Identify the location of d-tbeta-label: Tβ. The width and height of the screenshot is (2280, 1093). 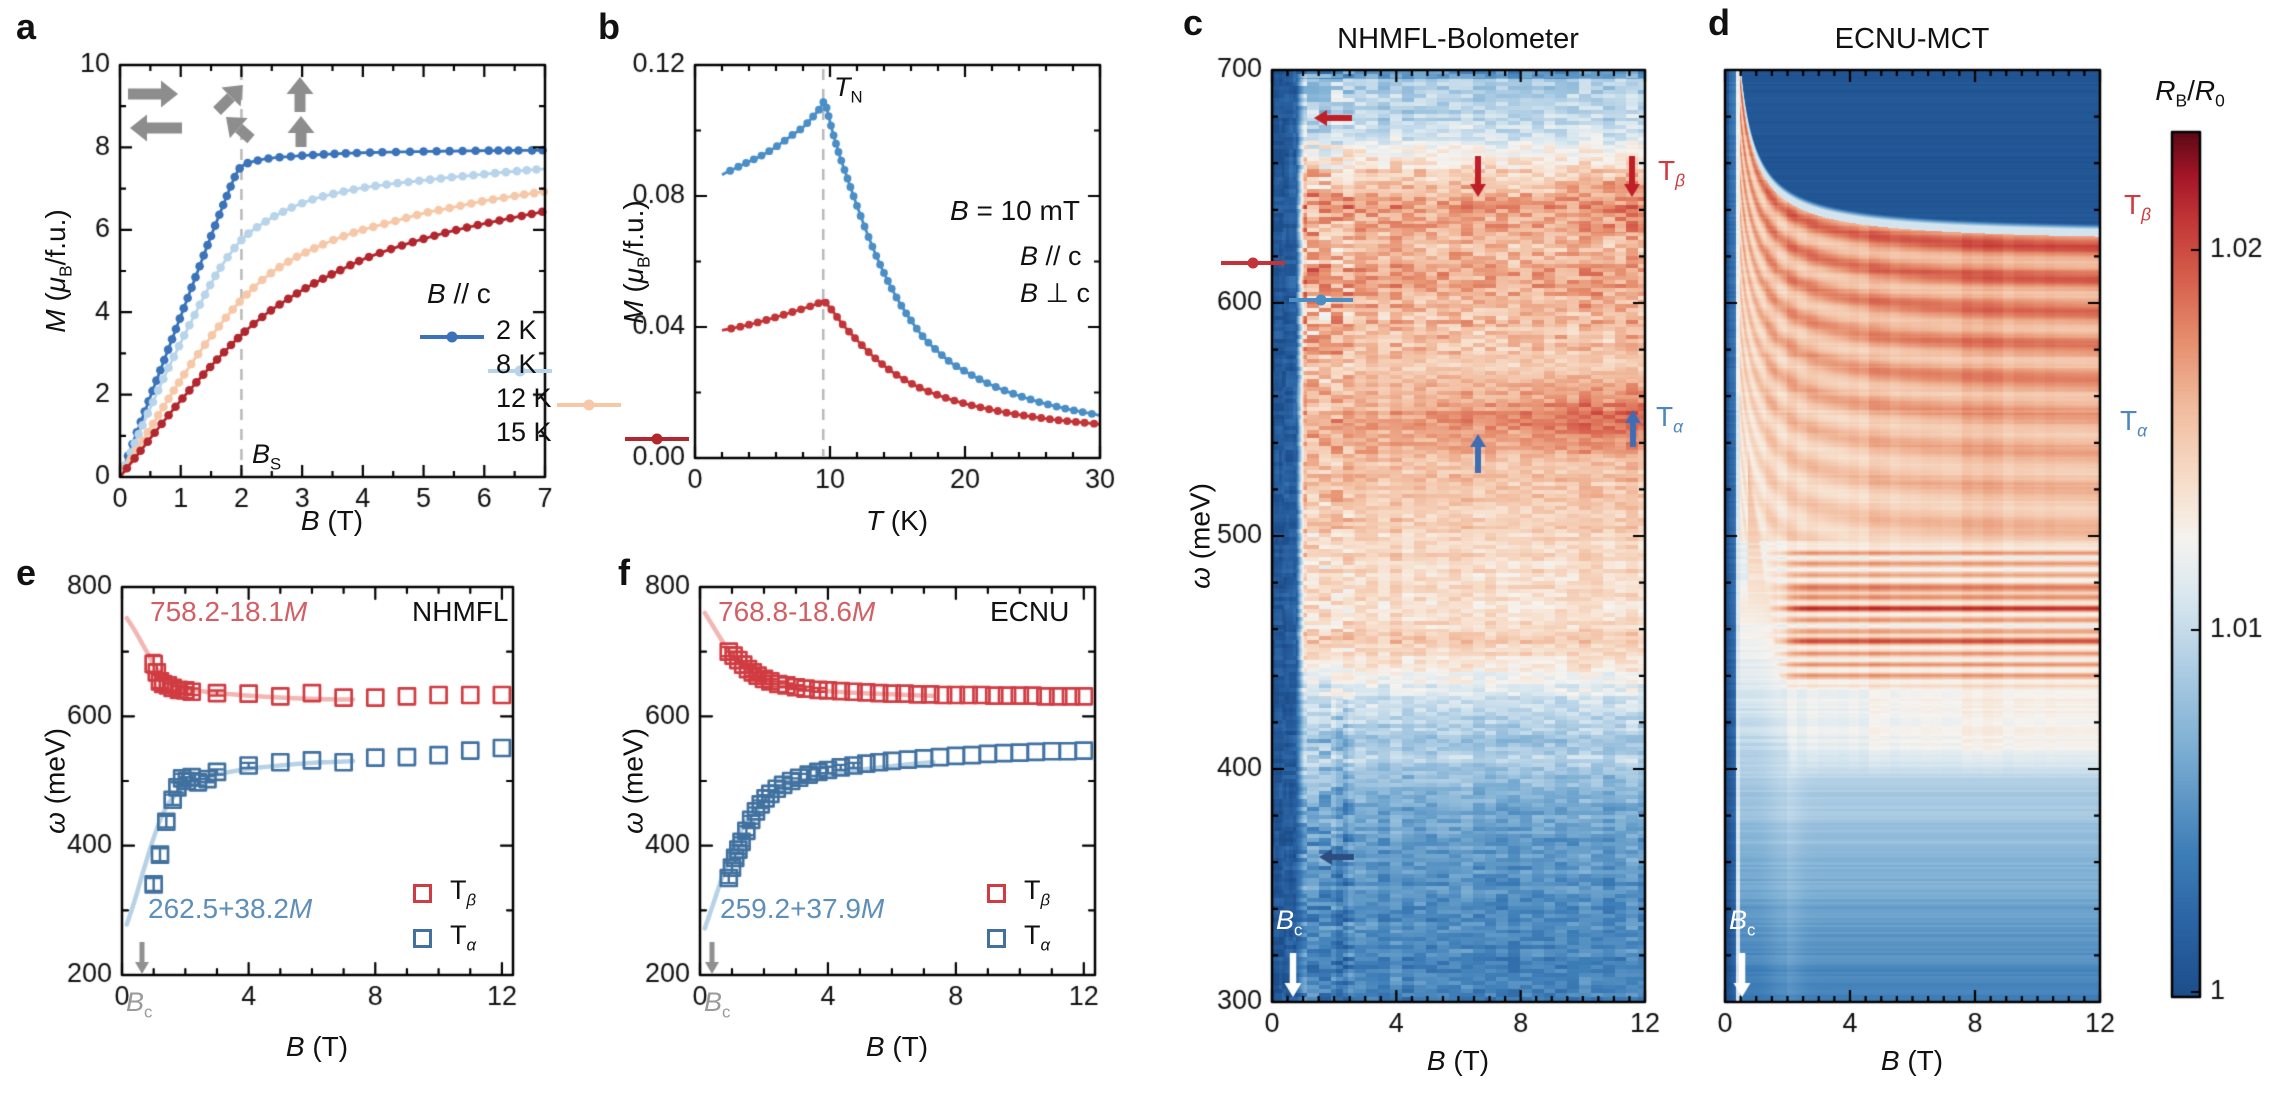
(2138, 207).